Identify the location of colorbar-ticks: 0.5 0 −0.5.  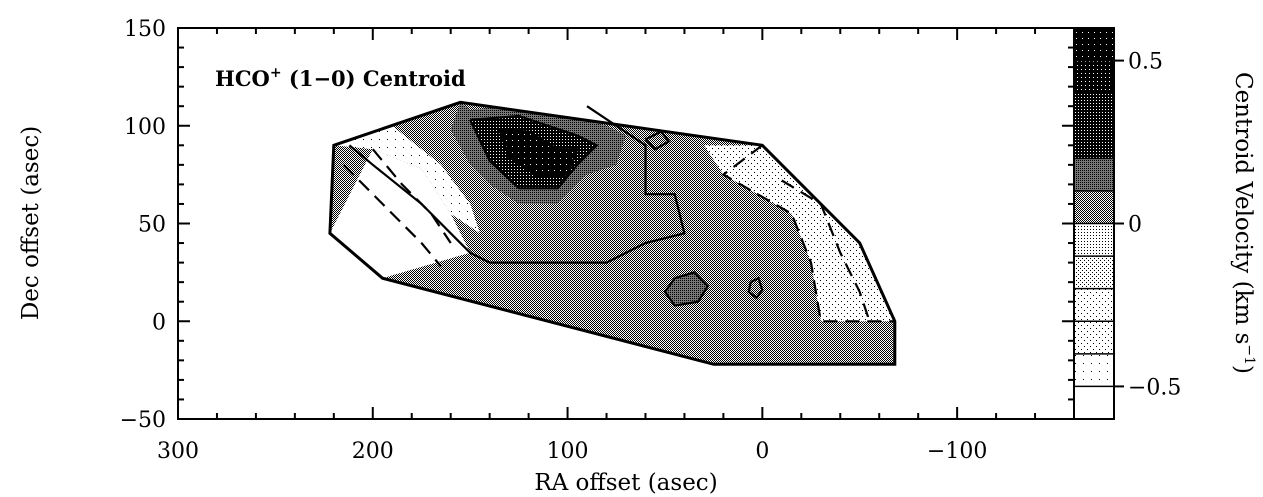
(1147, 225).